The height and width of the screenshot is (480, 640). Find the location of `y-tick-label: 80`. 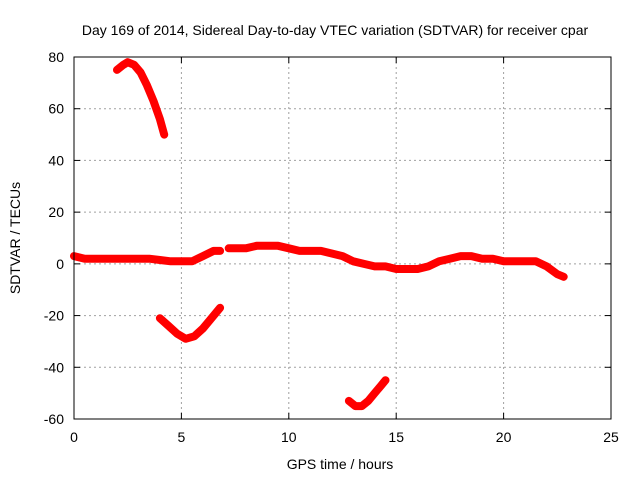

y-tick-label: 80 is located at coordinates (56, 57).